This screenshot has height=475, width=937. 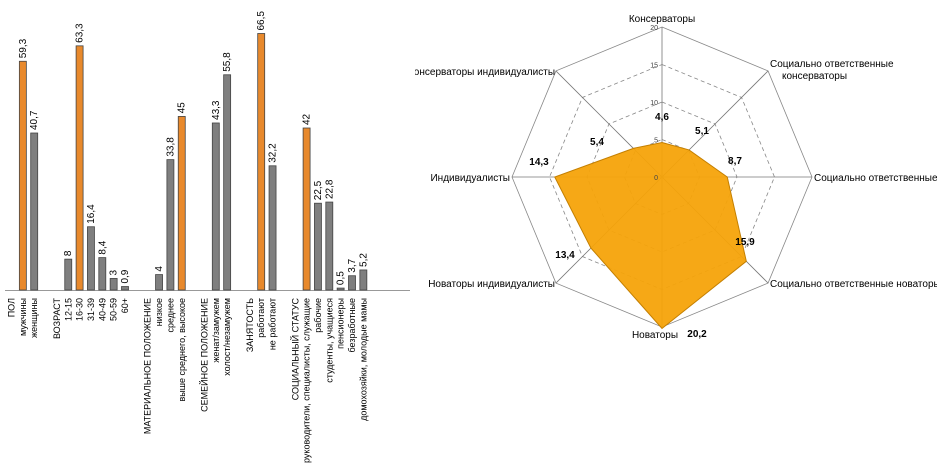 I want to click on radar-data-area, so click(x=650, y=235).